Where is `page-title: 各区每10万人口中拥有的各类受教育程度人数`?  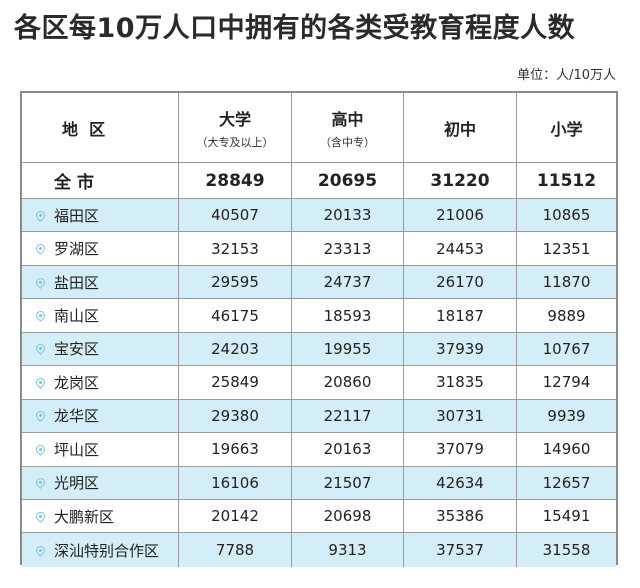
page-title: 各区每10万人口中拥有的各类受教育程度人数 is located at coordinates (295, 28).